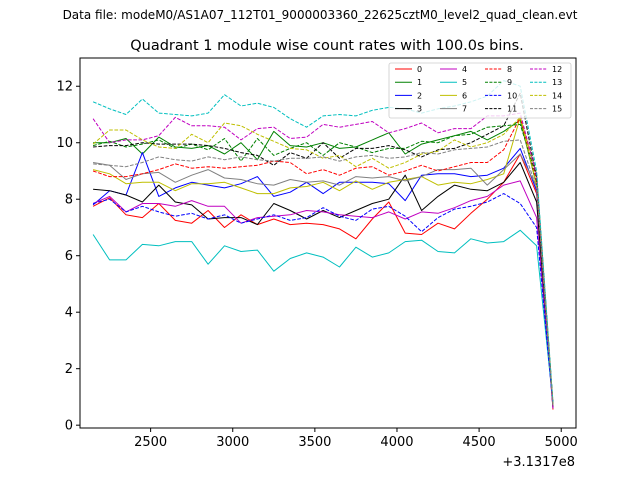 This screenshot has height=480, width=640. Describe the element at coordinates (69, 369) in the screenshot. I see `y-tick-label: 2` at that location.